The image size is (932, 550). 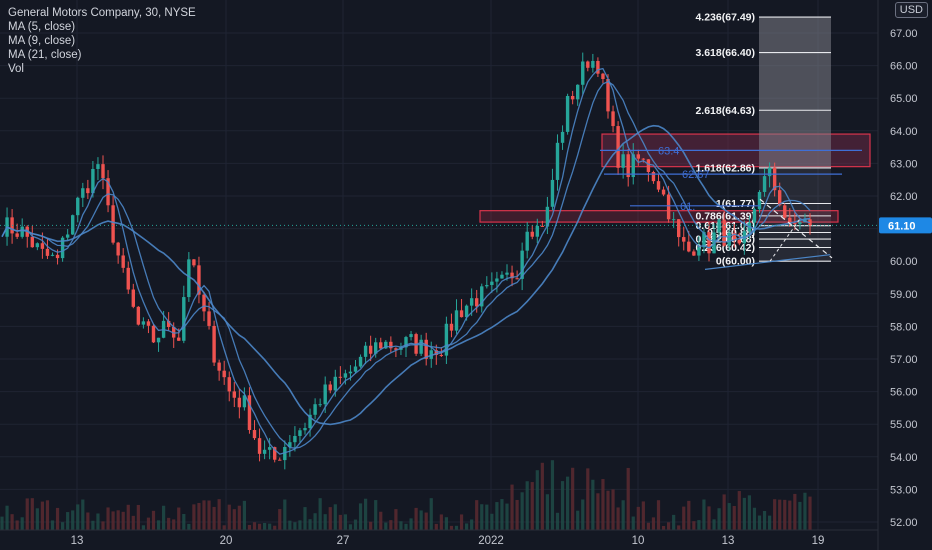 I want to click on y-tick-label: 59.00, so click(x=904, y=295).